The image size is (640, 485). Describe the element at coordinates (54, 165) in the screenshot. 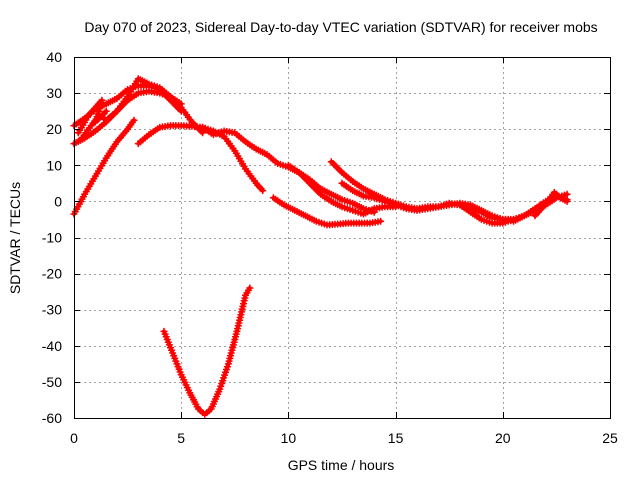

I see `y-tick-label: 10` at that location.